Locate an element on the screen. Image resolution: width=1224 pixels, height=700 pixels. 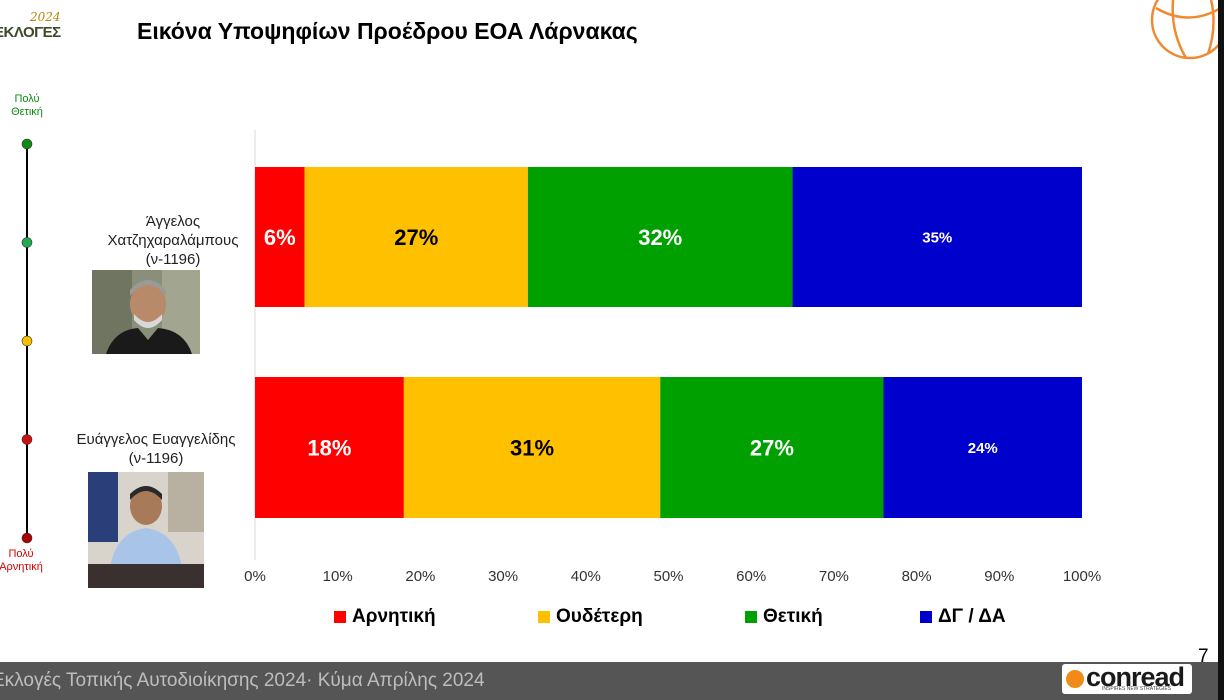
data-label-1-2: 27% is located at coordinates (416, 237).